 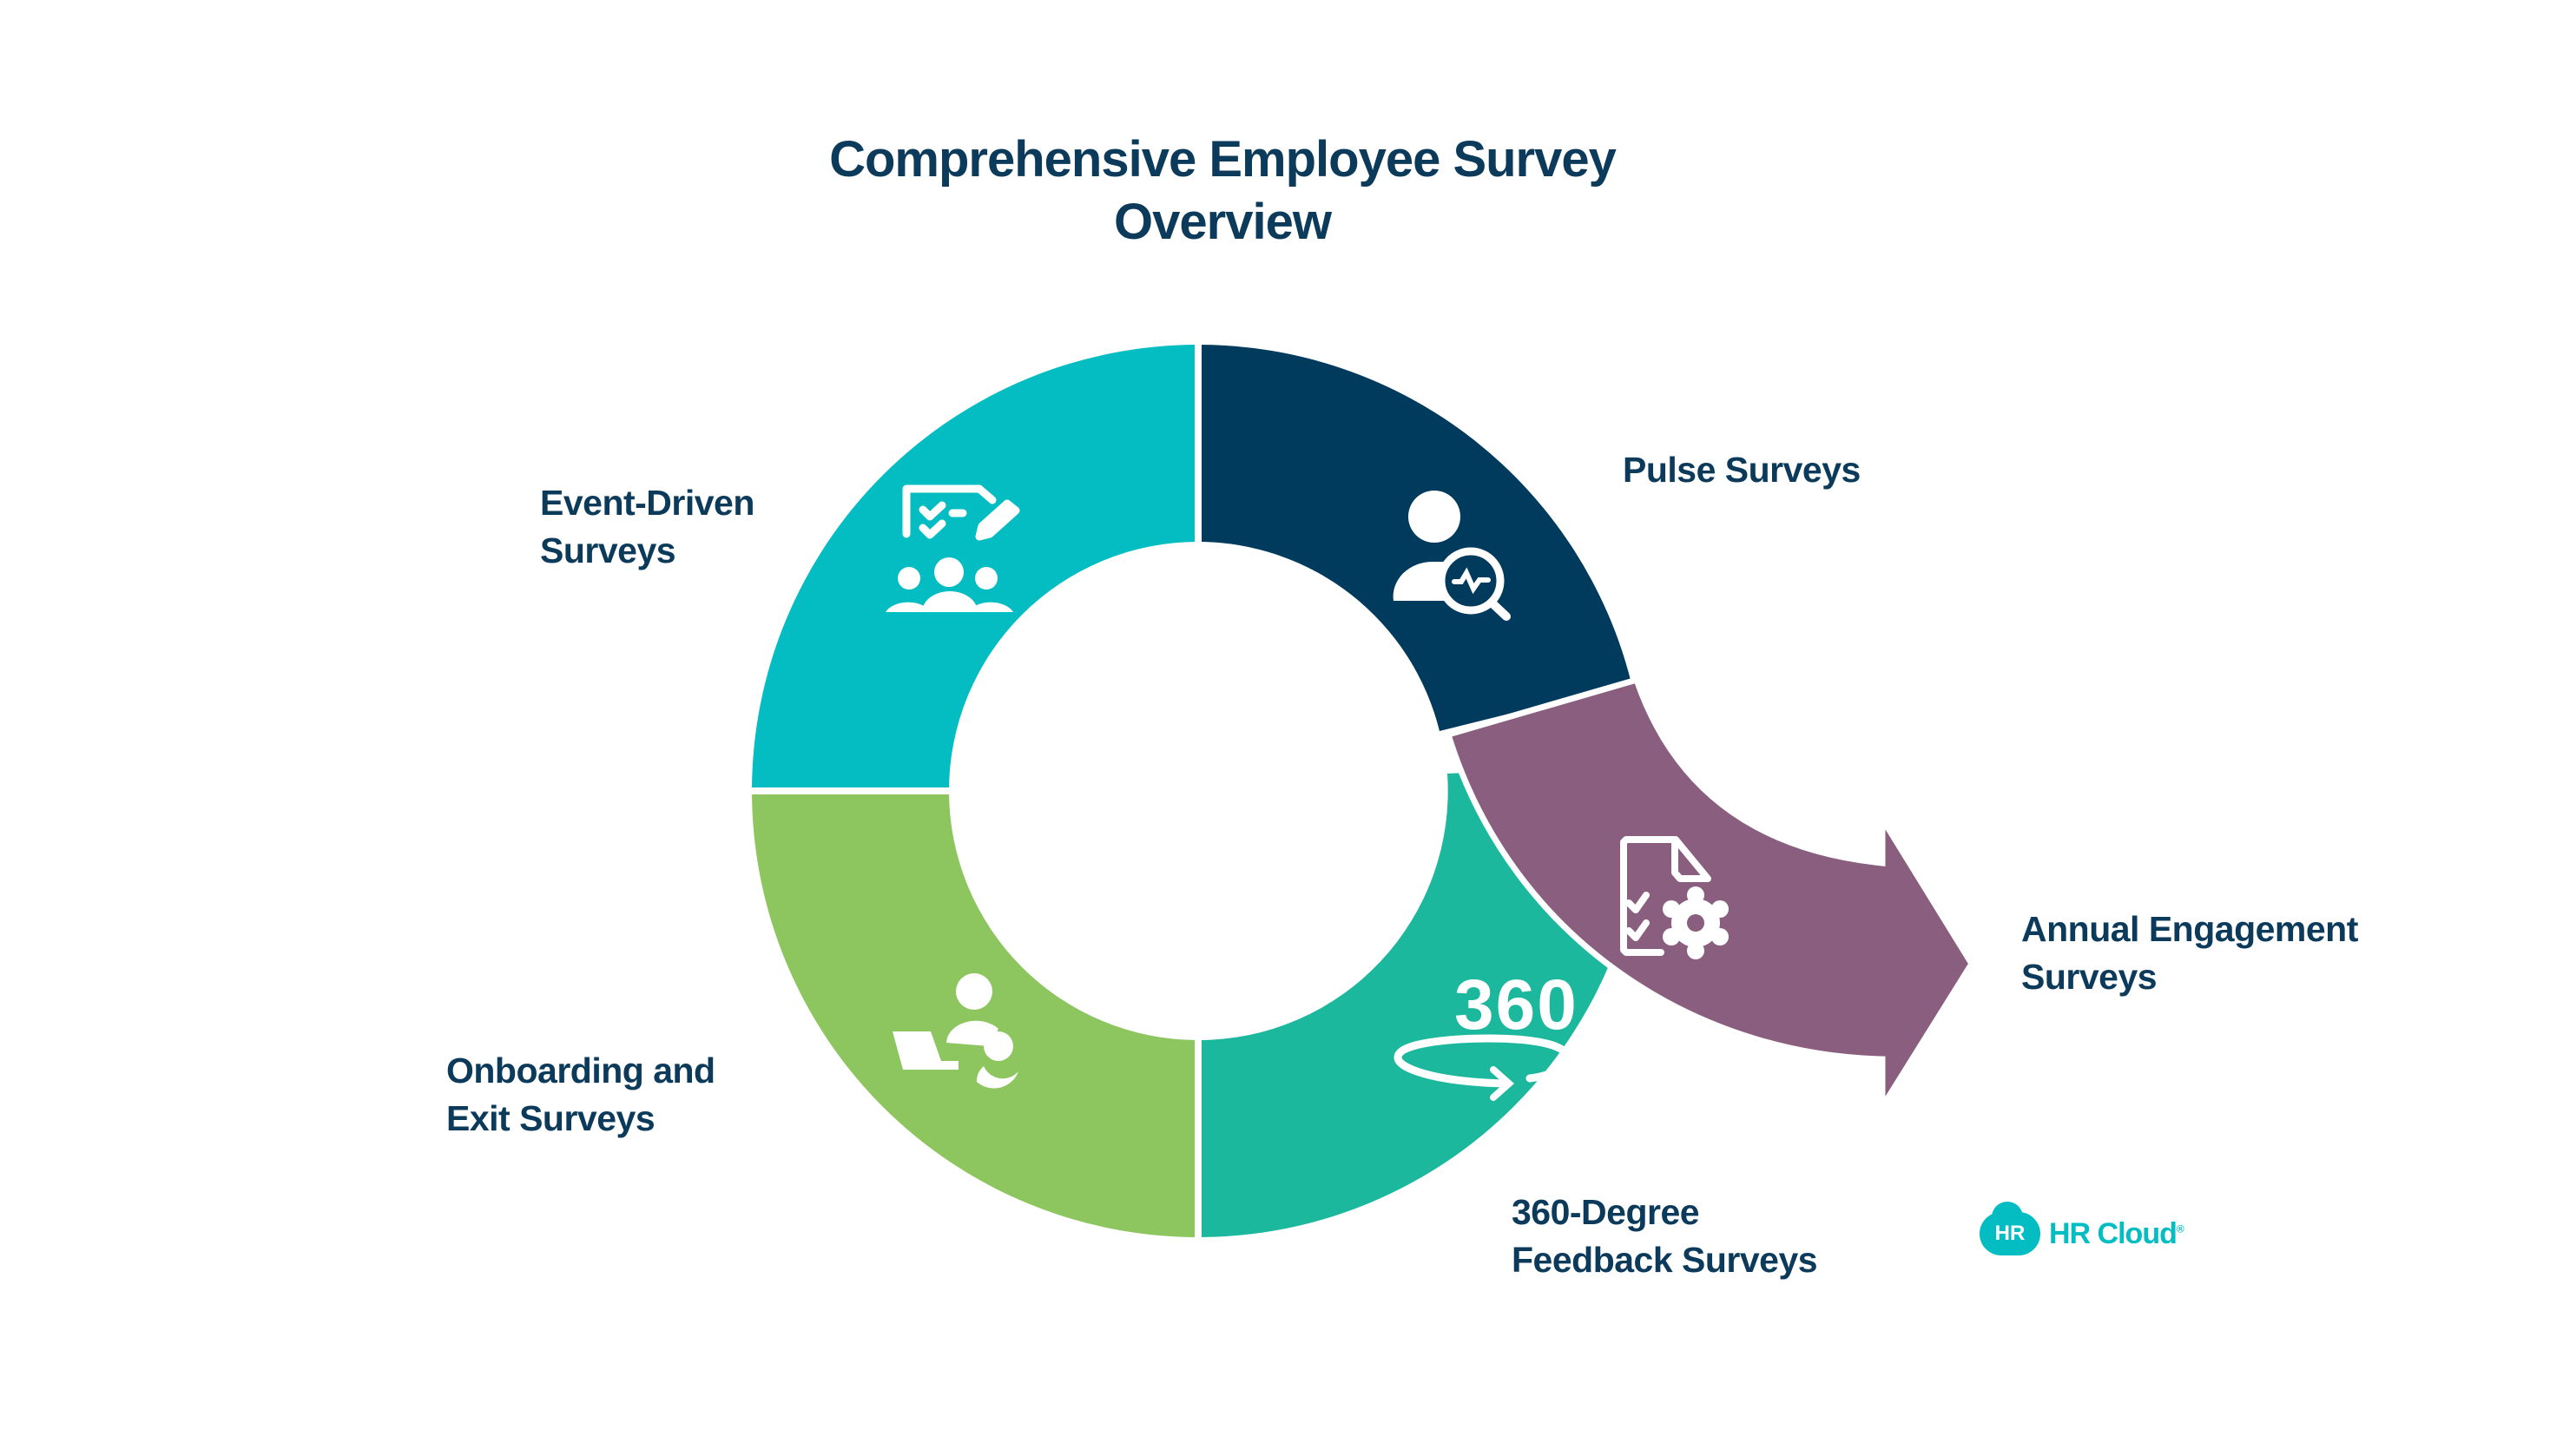 I want to click on logo-badge: HR, so click(x=2010, y=1233).